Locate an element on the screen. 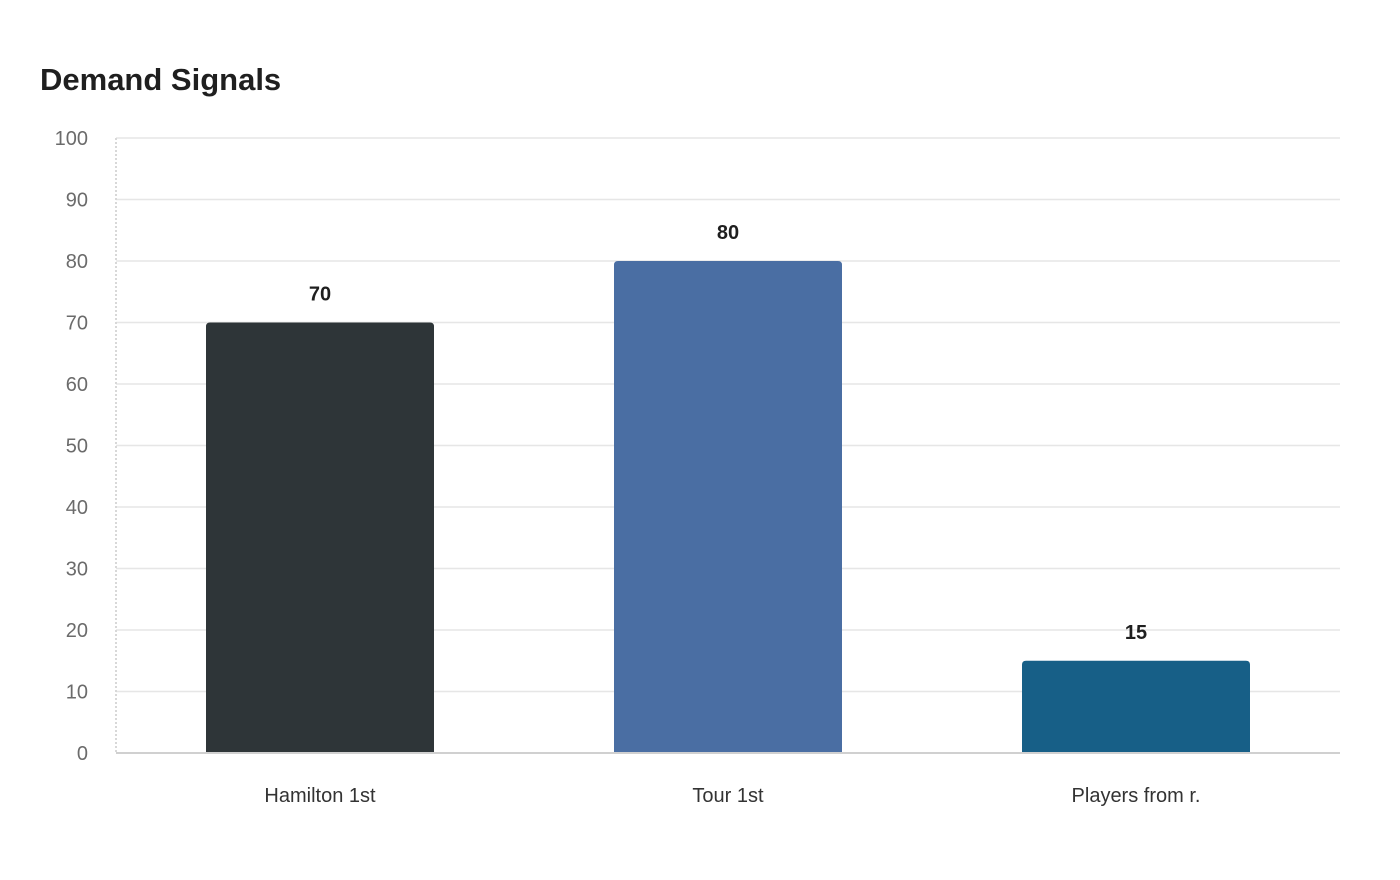 Image resolution: width=1400 pixels, height=880 pixels. y-tick-label: 30 is located at coordinates (77, 570).